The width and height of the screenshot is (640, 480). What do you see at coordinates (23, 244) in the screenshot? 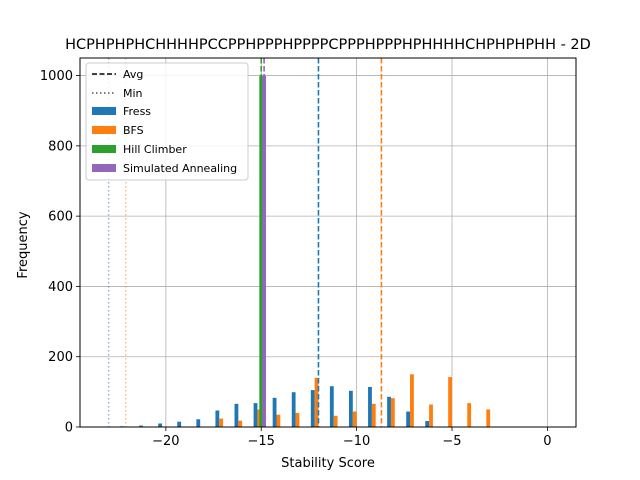
I see `y-axis-label: Frequency` at bounding box center [23, 244].